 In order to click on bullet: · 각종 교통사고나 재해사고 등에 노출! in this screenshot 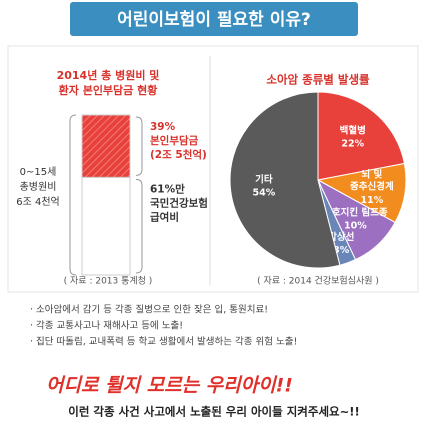, I will do `click(106, 326)`.